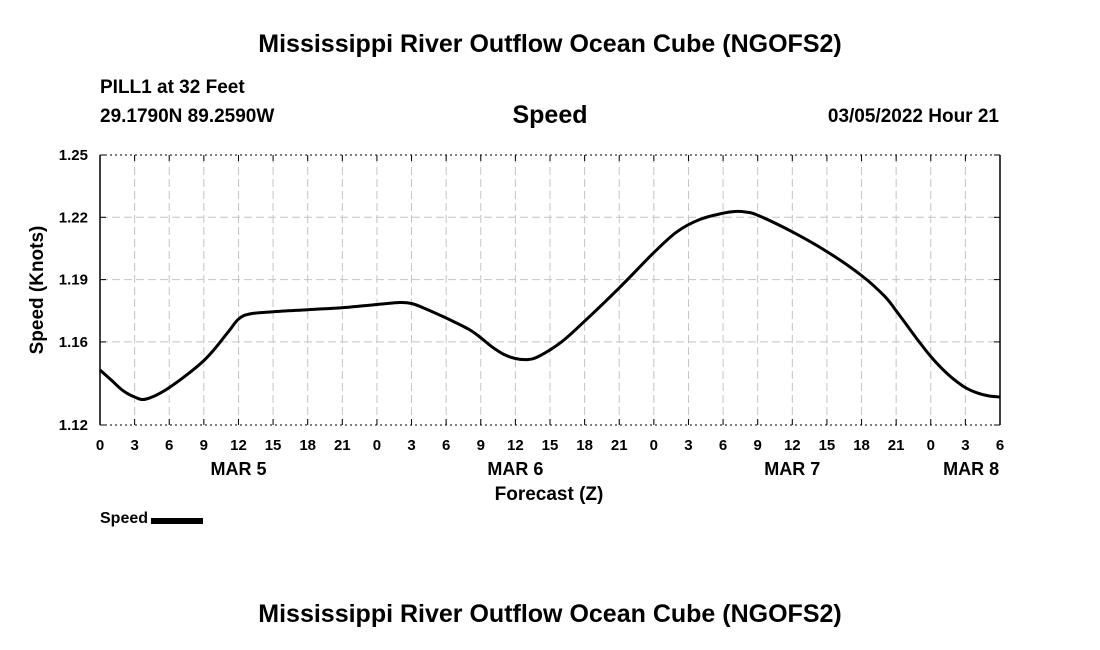 The image size is (1100, 650). I want to click on date-label: MAR 8, so click(971, 469).